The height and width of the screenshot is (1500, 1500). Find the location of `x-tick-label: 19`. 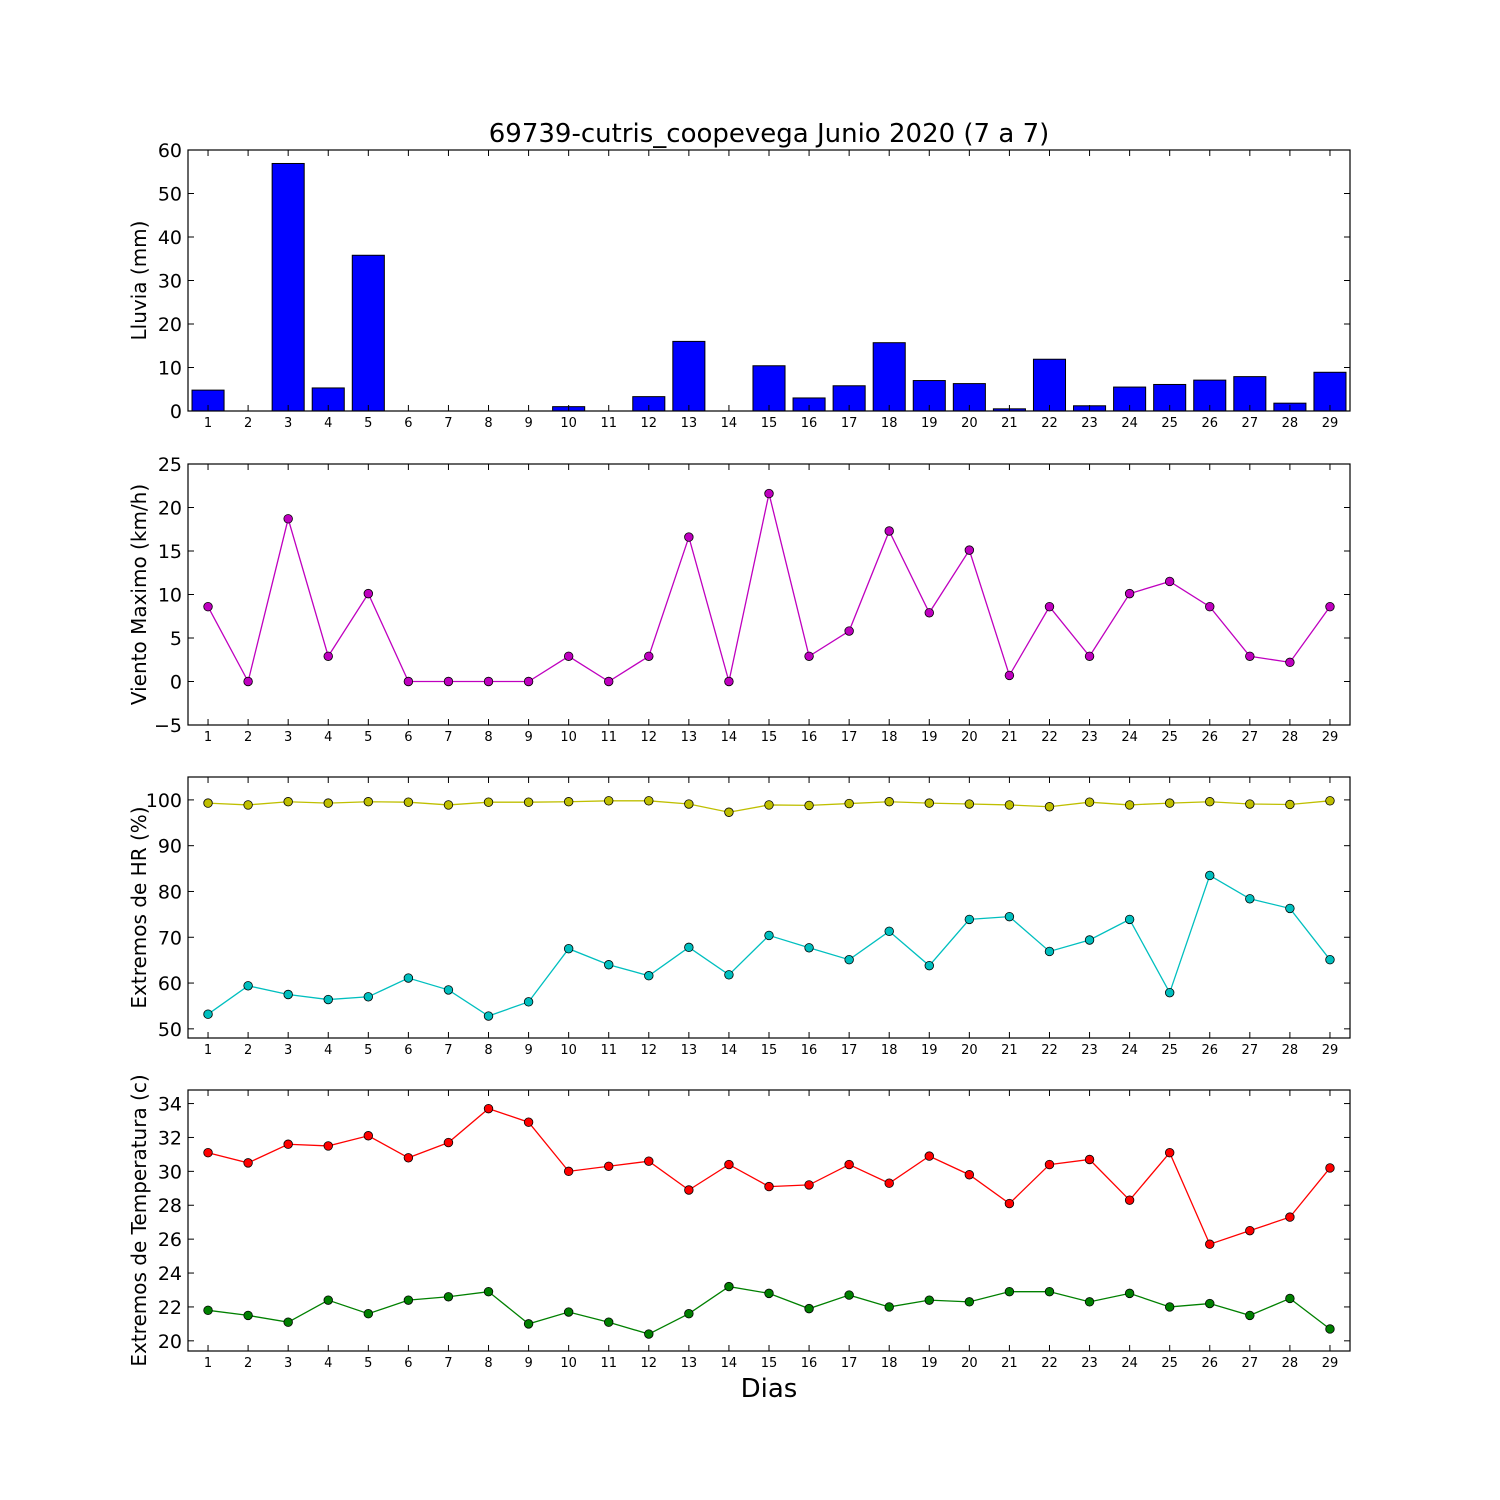

x-tick-label: 19 is located at coordinates (929, 1050).